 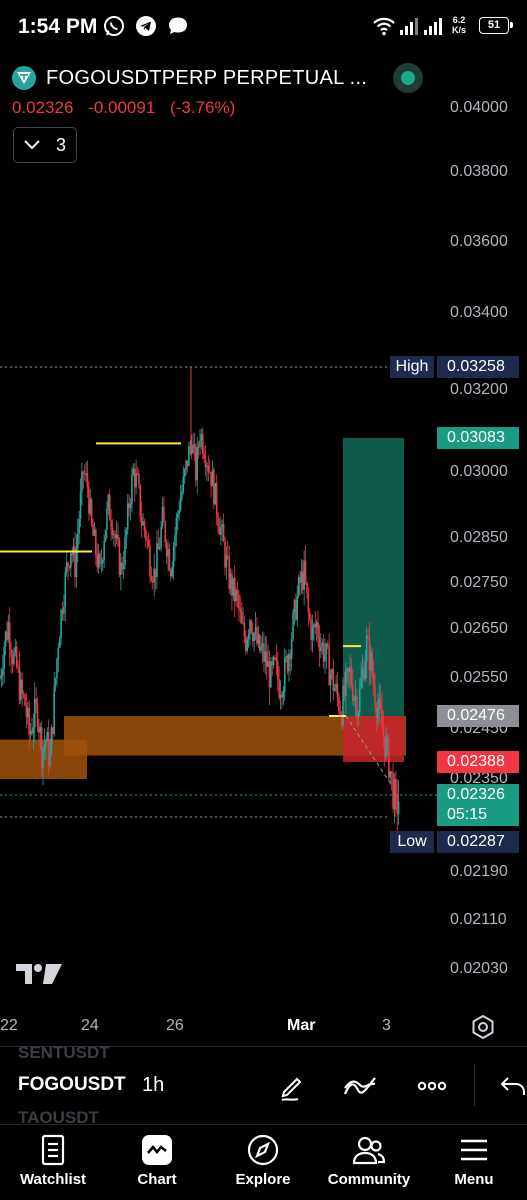 What do you see at coordinates (58, 1117) in the screenshot?
I see `next-symbol: TAOUSDT` at bounding box center [58, 1117].